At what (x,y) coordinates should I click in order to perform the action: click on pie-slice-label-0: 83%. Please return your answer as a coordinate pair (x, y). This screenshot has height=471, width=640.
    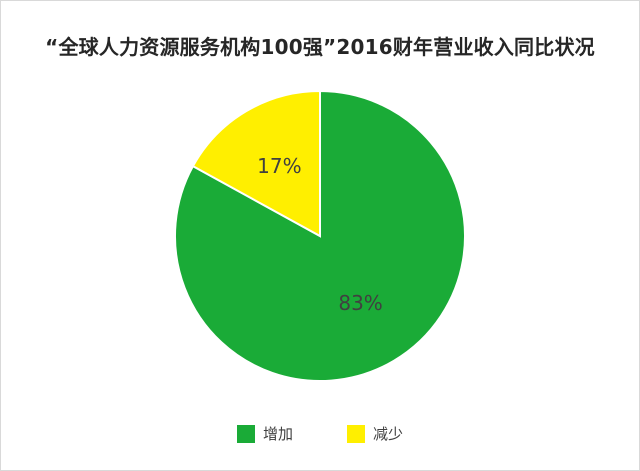
    Looking at the image, I should click on (360, 303).